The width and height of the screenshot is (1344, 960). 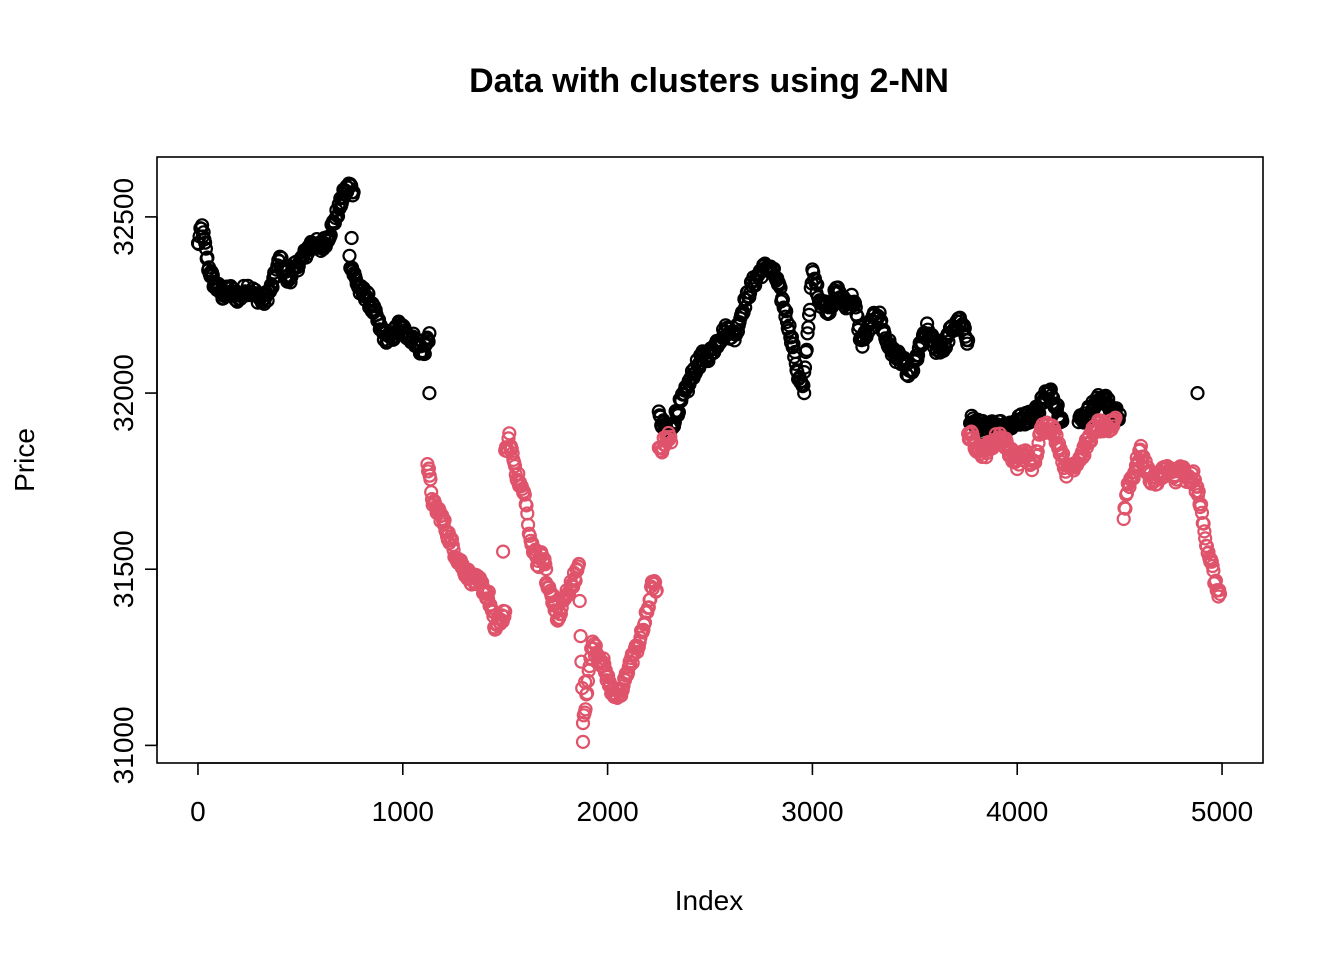 What do you see at coordinates (403, 811) in the screenshot?
I see `x-tick-label: 1000` at bounding box center [403, 811].